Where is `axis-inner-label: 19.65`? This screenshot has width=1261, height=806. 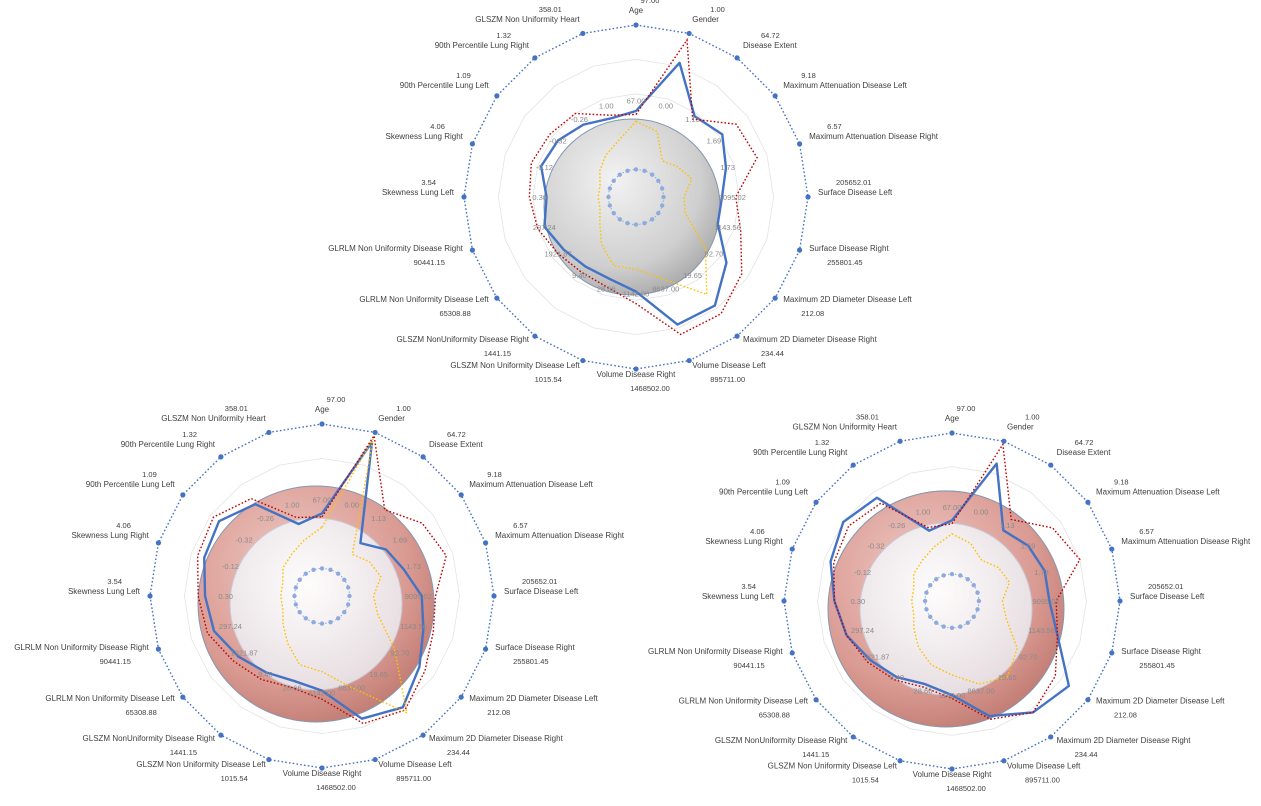 axis-inner-label: 19.65 is located at coordinates (378, 674).